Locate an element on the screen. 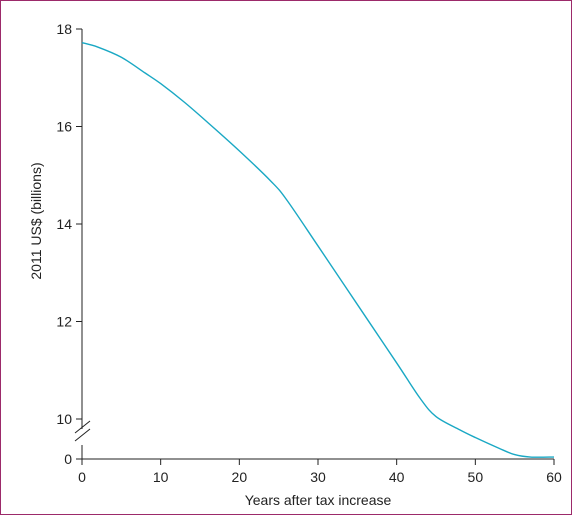 The image size is (572, 516). x-tick-label-0: 0 is located at coordinates (82, 477).